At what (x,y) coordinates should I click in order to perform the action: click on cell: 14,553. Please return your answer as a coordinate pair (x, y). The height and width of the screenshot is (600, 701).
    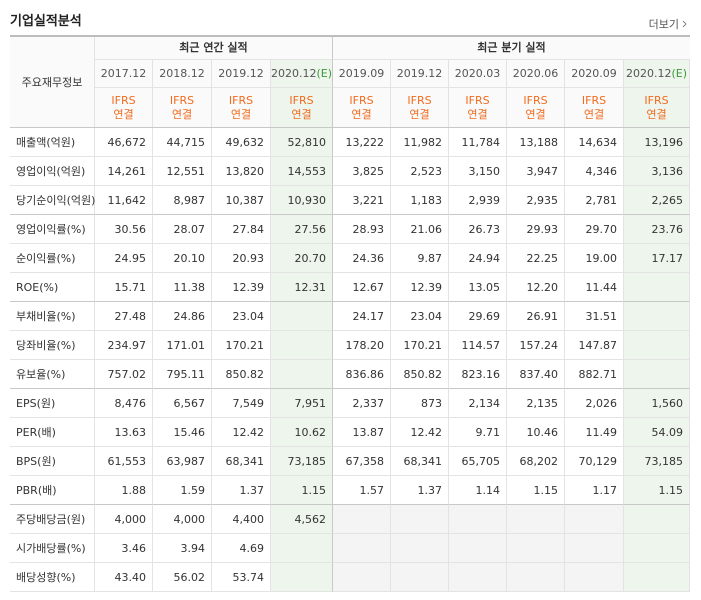
    Looking at the image, I should click on (302, 171).